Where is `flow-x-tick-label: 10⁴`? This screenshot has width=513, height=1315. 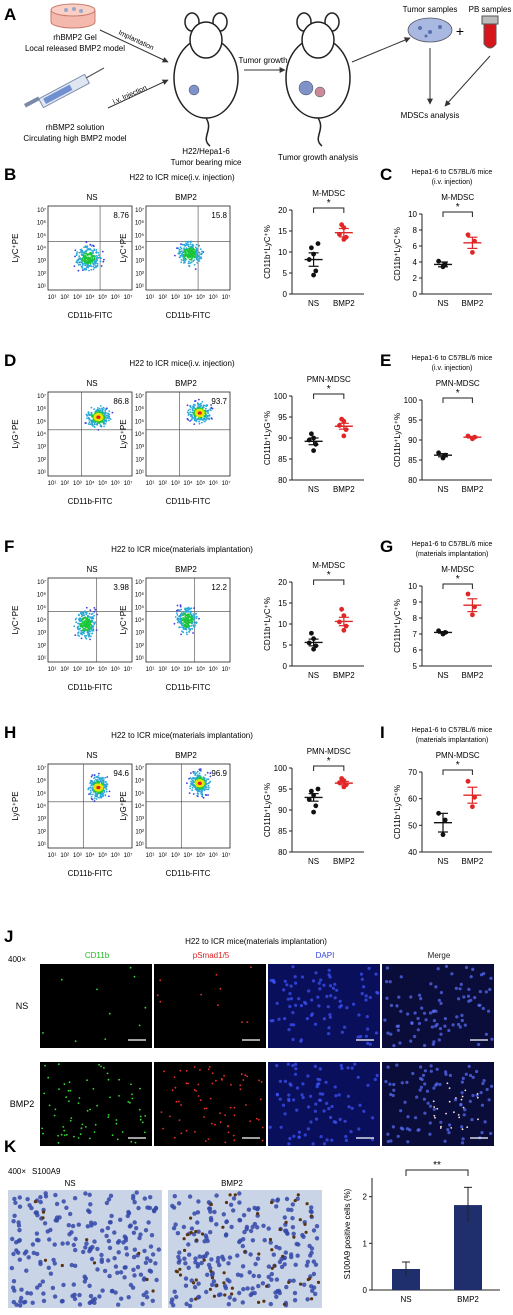
flow-x-tick-label: 10⁴ is located at coordinates (90, 855).